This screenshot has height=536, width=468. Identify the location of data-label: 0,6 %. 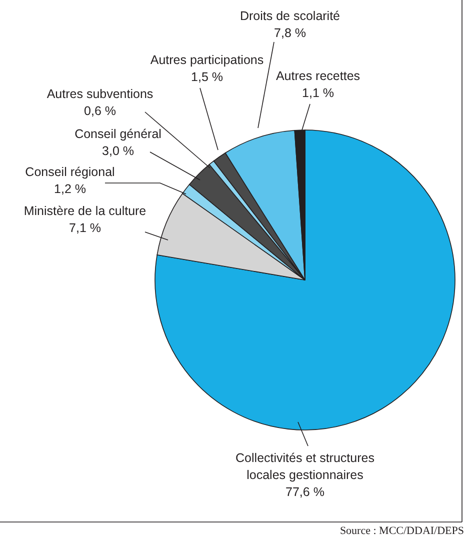
(100, 111).